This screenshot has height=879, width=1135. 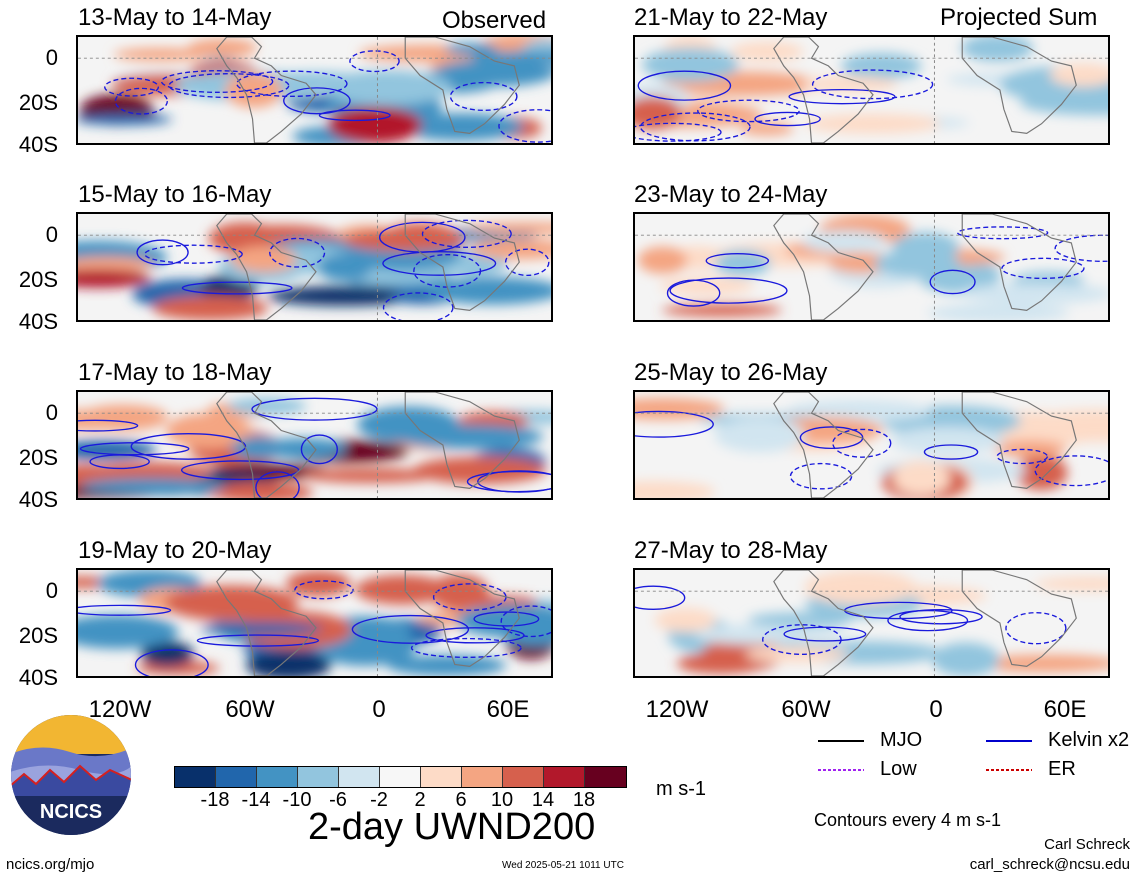 What do you see at coordinates (681, 789) in the screenshot?
I see `colorbar-units: m s-1` at bounding box center [681, 789].